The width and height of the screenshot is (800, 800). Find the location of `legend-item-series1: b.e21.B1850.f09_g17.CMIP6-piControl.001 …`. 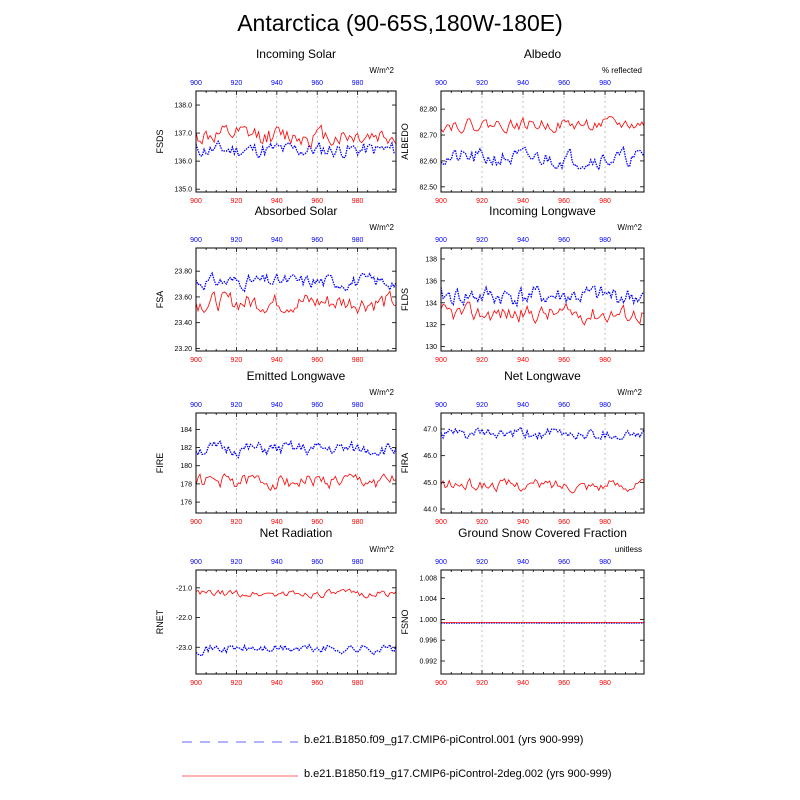

legend-item-series1: b.e21.B1850.f09_g17.CMIP6-piControl.001 … is located at coordinates (460, 742).